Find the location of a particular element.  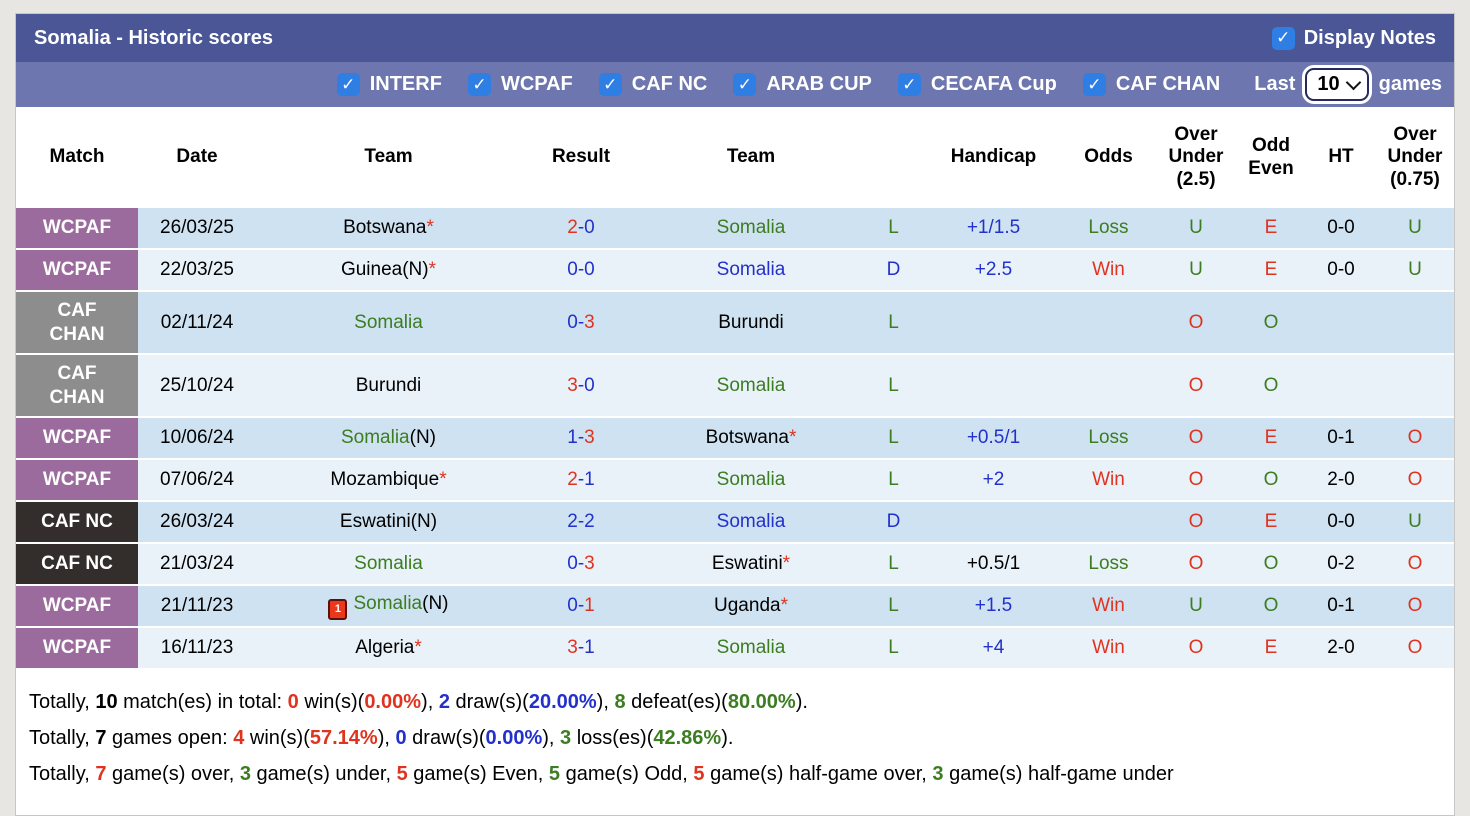

summary-segment: 10 is located at coordinates (106, 702).